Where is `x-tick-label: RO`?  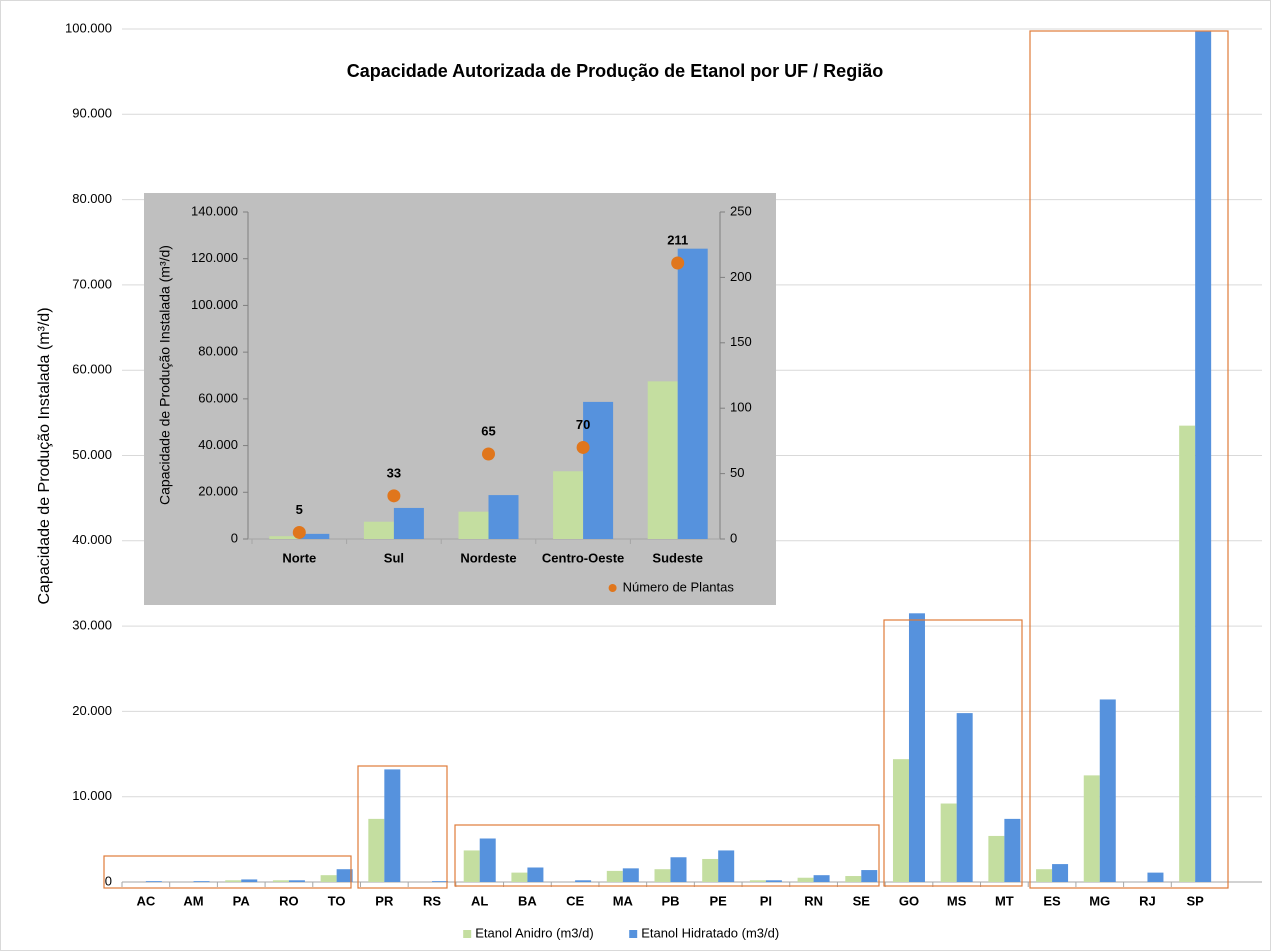
x-tick-label: RO is located at coordinates (289, 900).